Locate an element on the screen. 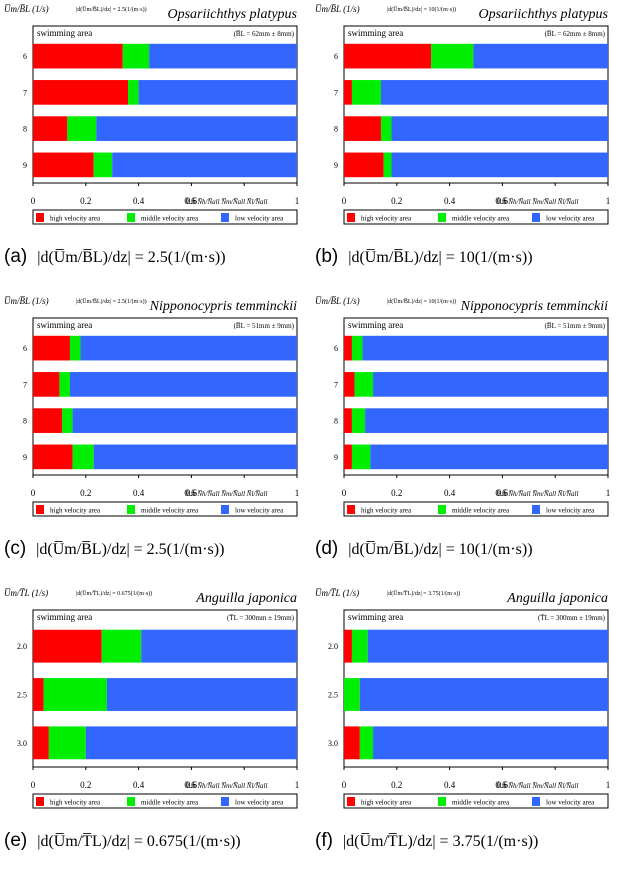 This screenshot has height=876, width=622. y-tick-label: 2.5 is located at coordinates (22, 695).